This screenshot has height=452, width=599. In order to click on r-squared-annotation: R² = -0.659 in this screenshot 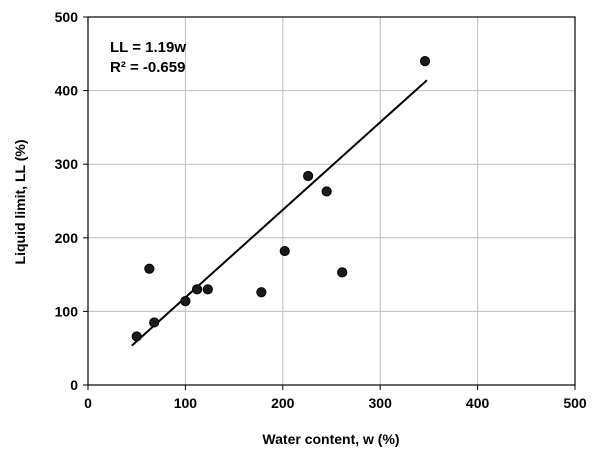, I will do `click(147, 67)`.